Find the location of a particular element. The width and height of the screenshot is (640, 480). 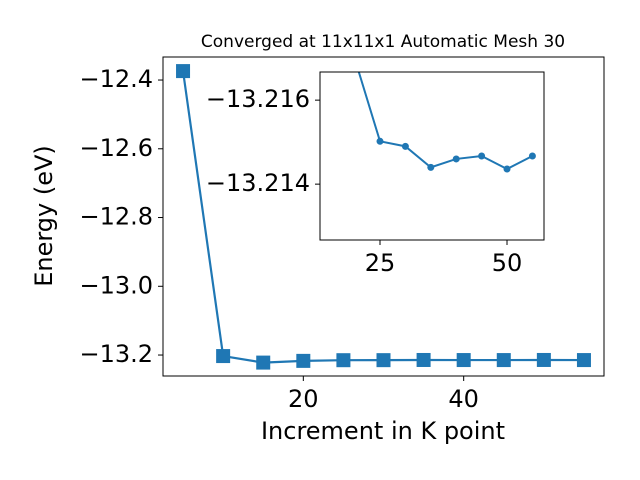

plot-area is located at coordinates (446, 122).